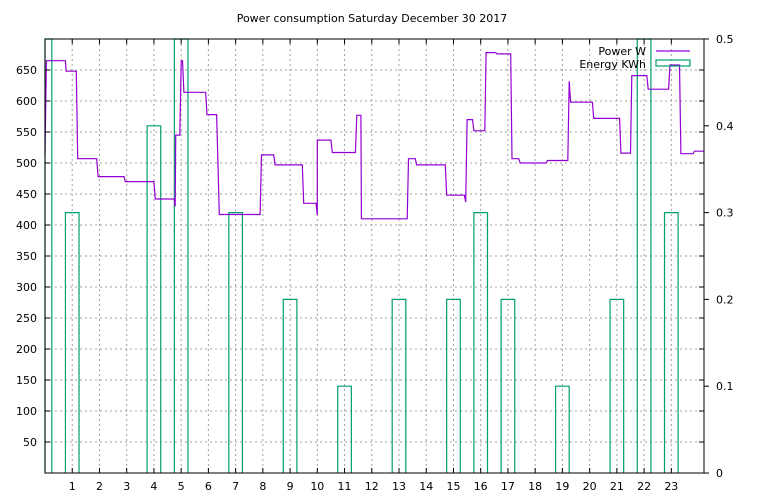  I want to click on y2-tick-label: 0.5, so click(725, 39).